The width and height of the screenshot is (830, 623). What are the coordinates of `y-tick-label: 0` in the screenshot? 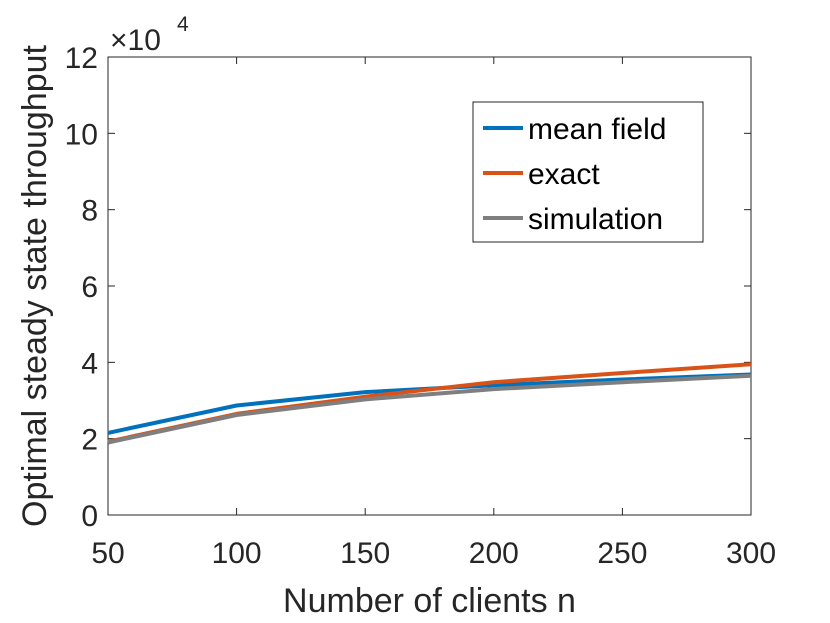 It's located at (89, 516).